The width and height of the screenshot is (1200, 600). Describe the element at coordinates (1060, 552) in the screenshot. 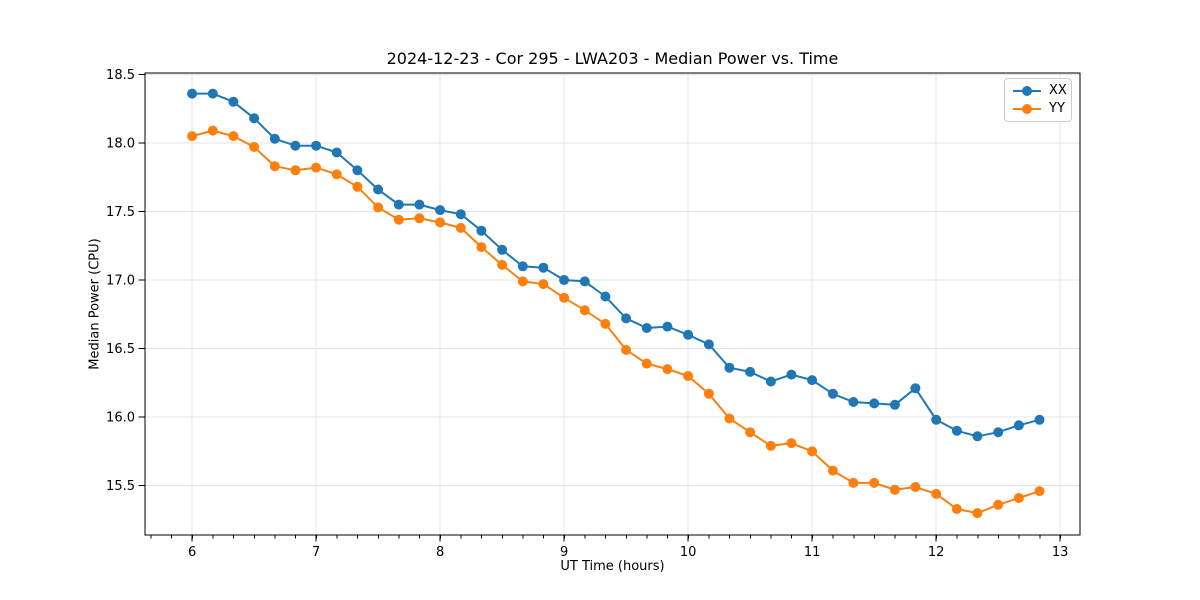

I see `x-tick-label: 13` at that location.